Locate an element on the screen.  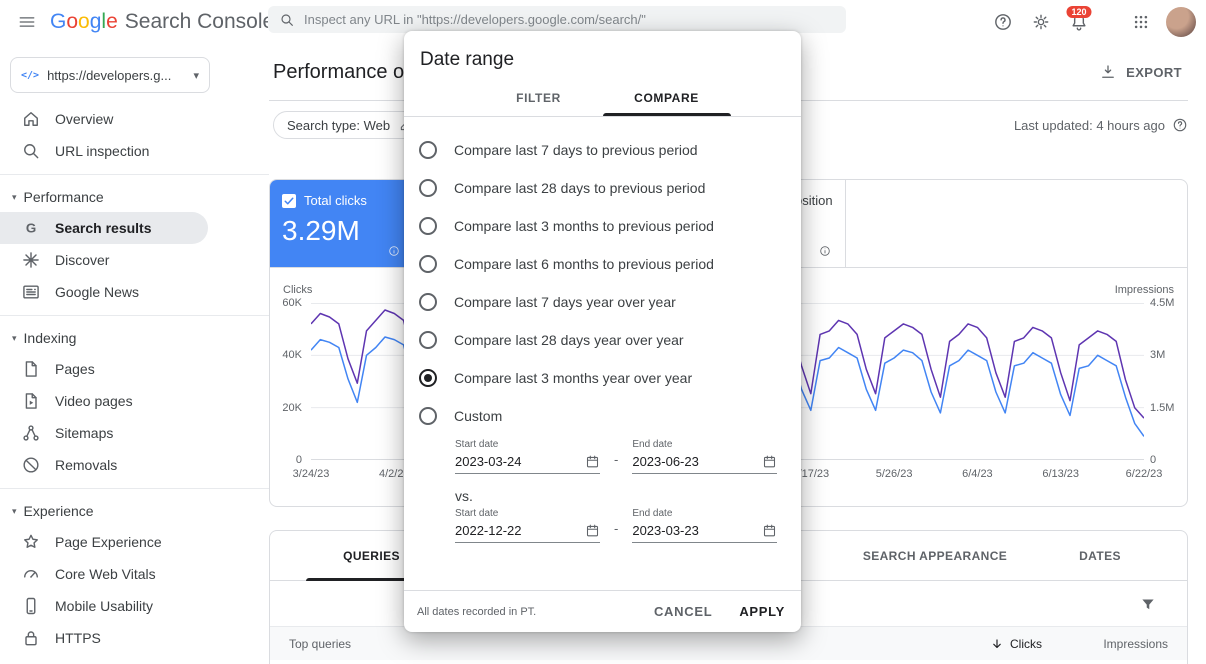
svg-text: G is located at coordinates (31, 228).